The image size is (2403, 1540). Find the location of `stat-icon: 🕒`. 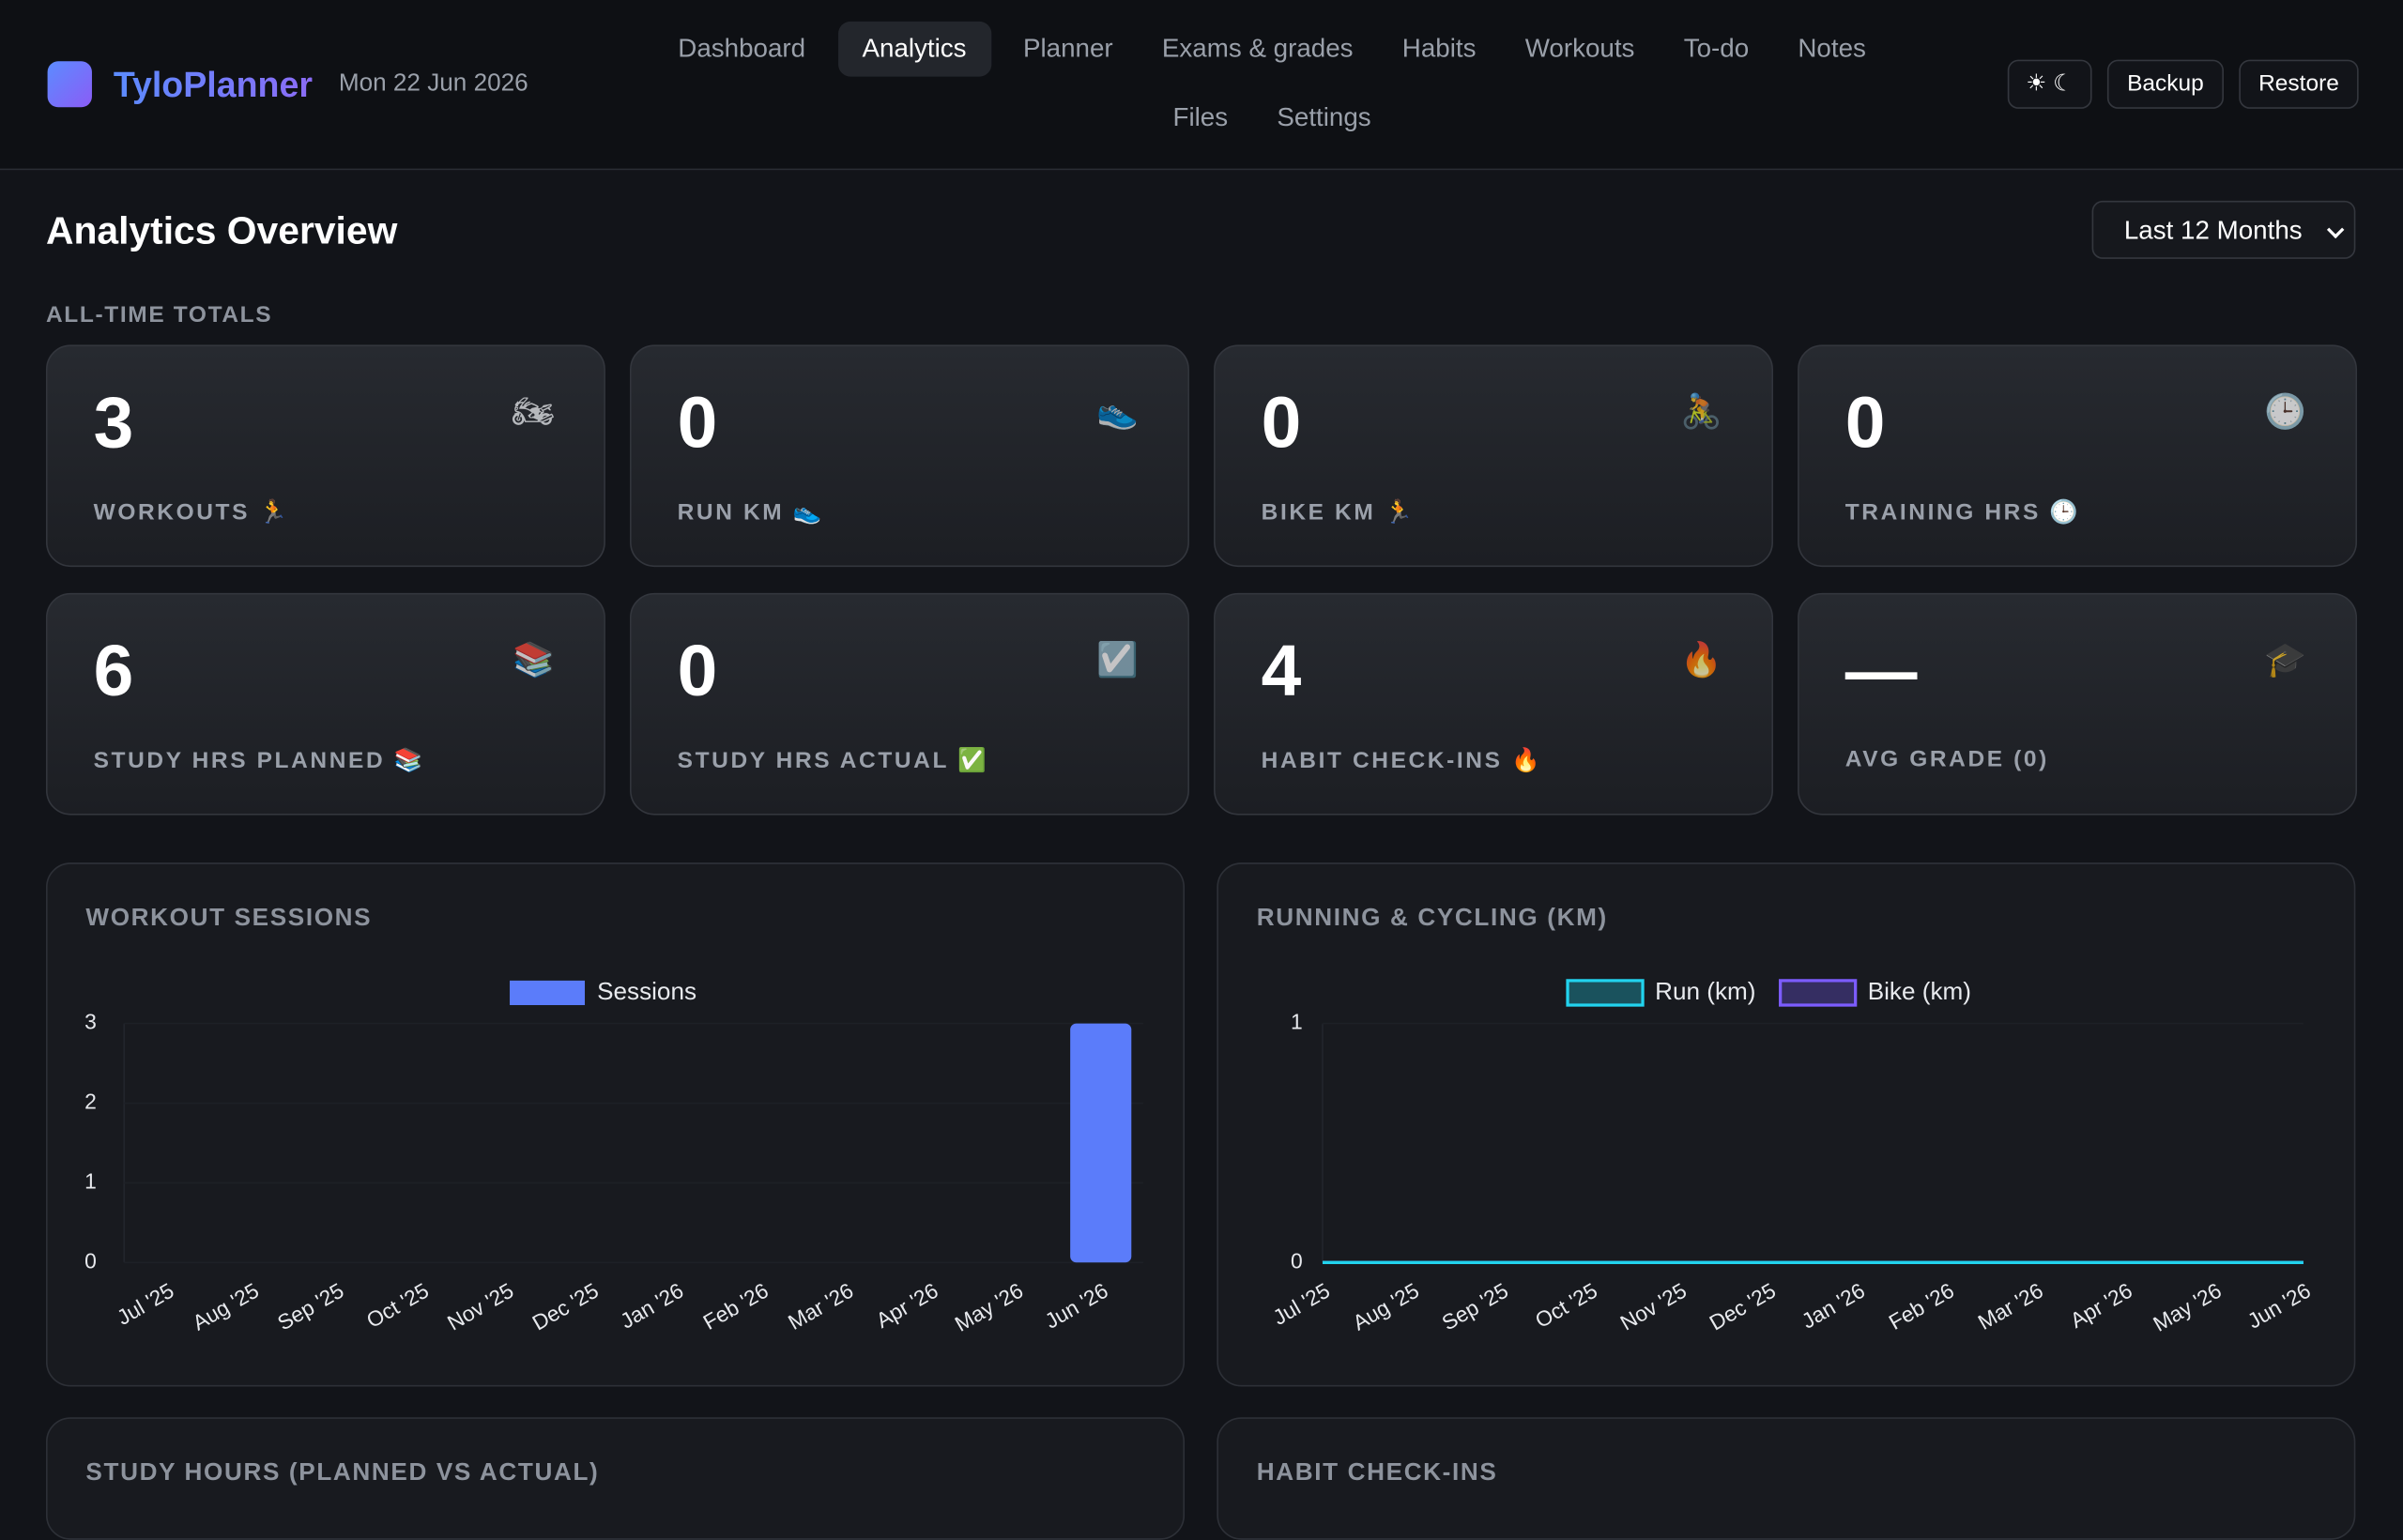

stat-icon: 🕒 is located at coordinates (2286, 411).